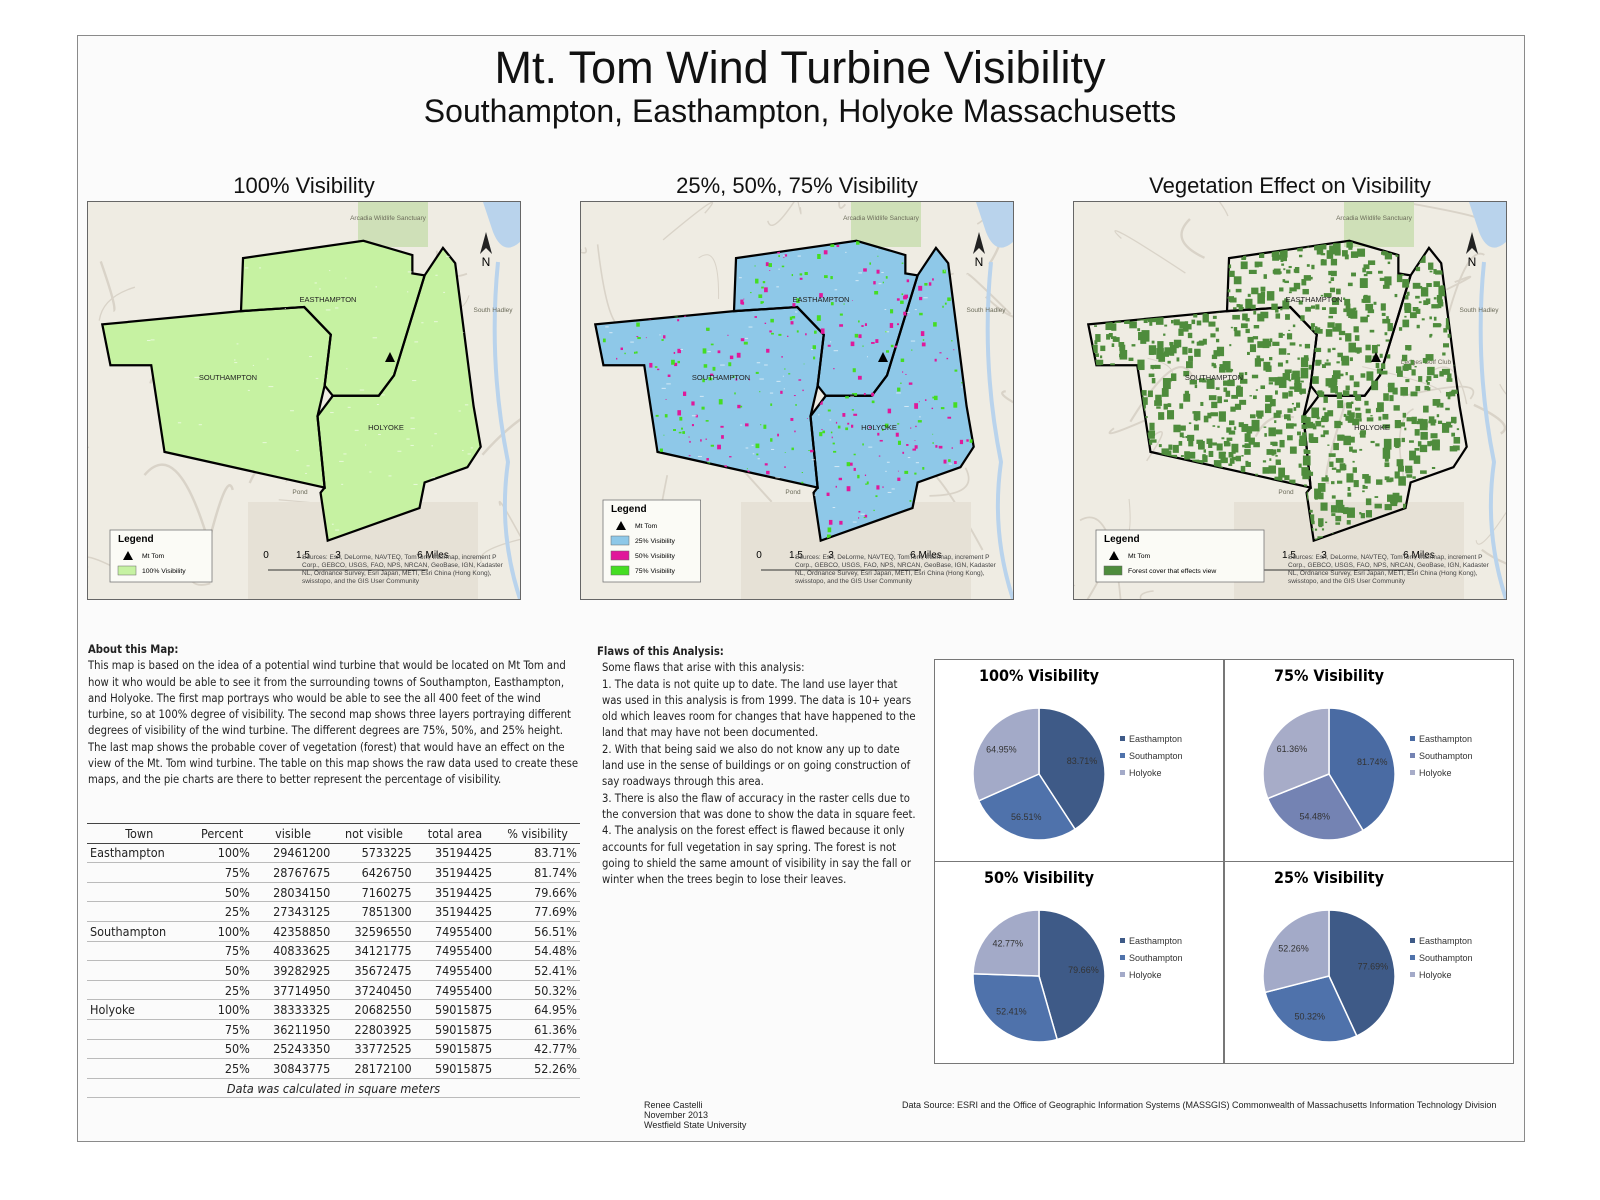 The height and width of the screenshot is (1200, 1600). What do you see at coordinates (303, 555) in the screenshot?
I see `scale-label: 1.5` at bounding box center [303, 555].